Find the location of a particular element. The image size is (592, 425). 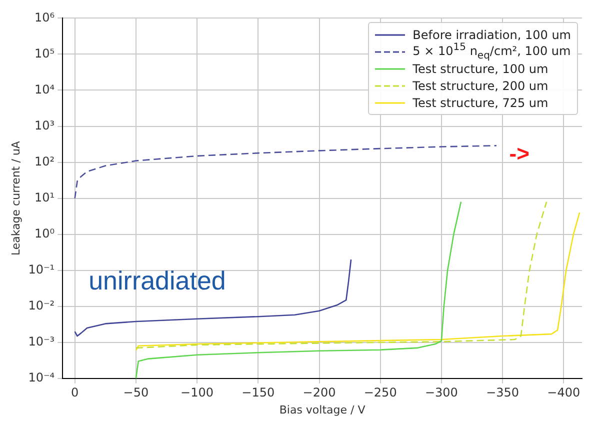

y-tick-label: 10⁻² is located at coordinates (41, 305).